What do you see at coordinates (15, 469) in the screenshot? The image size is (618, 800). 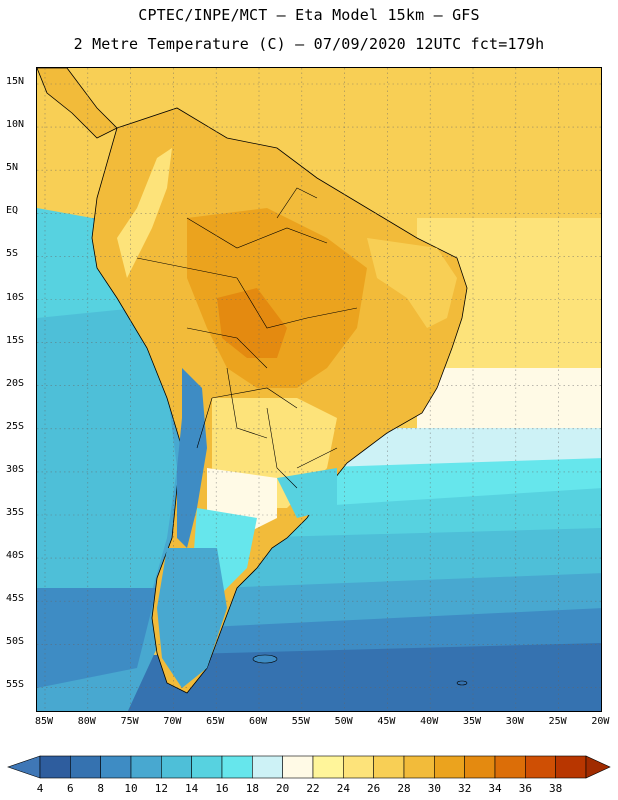 I see `lat-label: 30S` at bounding box center [15, 469].